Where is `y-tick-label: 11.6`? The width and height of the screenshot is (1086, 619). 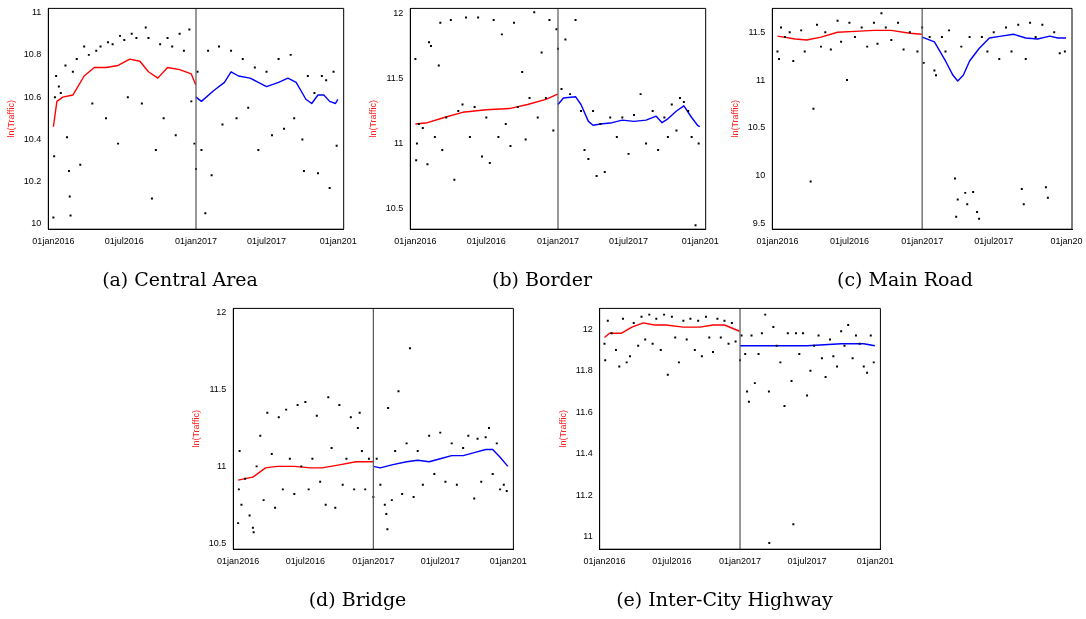
y-tick-label: 11.6 is located at coordinates (584, 411).